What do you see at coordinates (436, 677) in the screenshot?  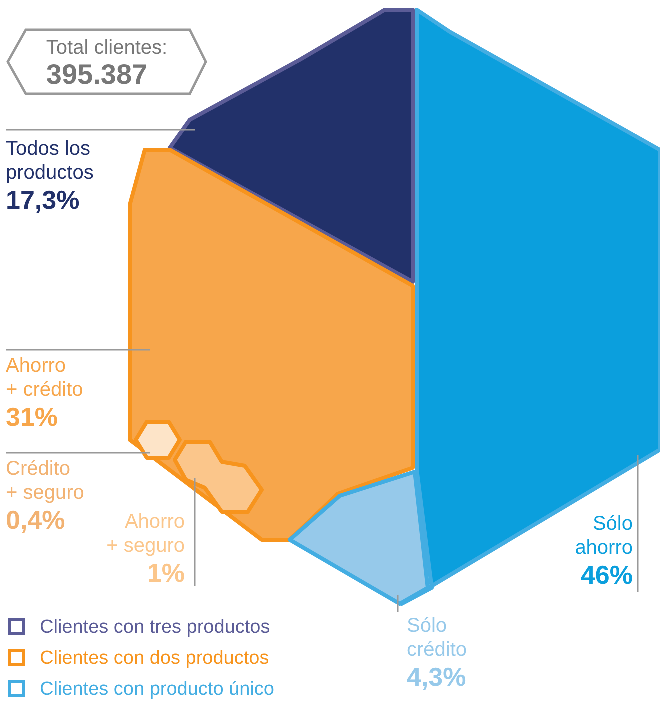 I see `data-label: 4,3%` at bounding box center [436, 677].